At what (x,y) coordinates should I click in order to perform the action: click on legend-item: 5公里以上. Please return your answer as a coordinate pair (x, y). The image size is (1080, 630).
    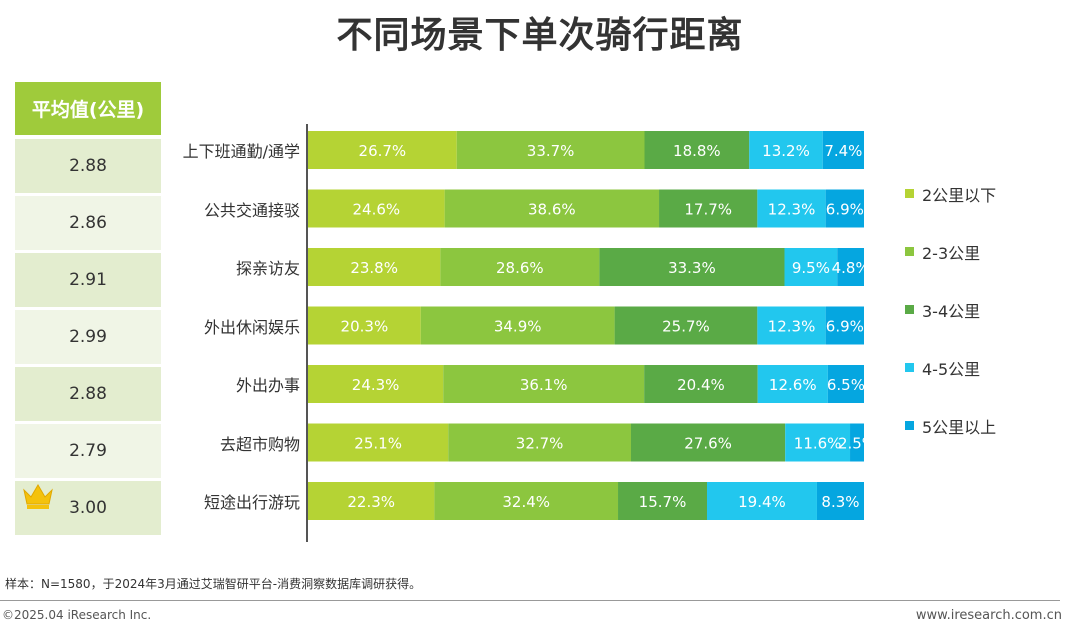
    Looking at the image, I should click on (980, 443).